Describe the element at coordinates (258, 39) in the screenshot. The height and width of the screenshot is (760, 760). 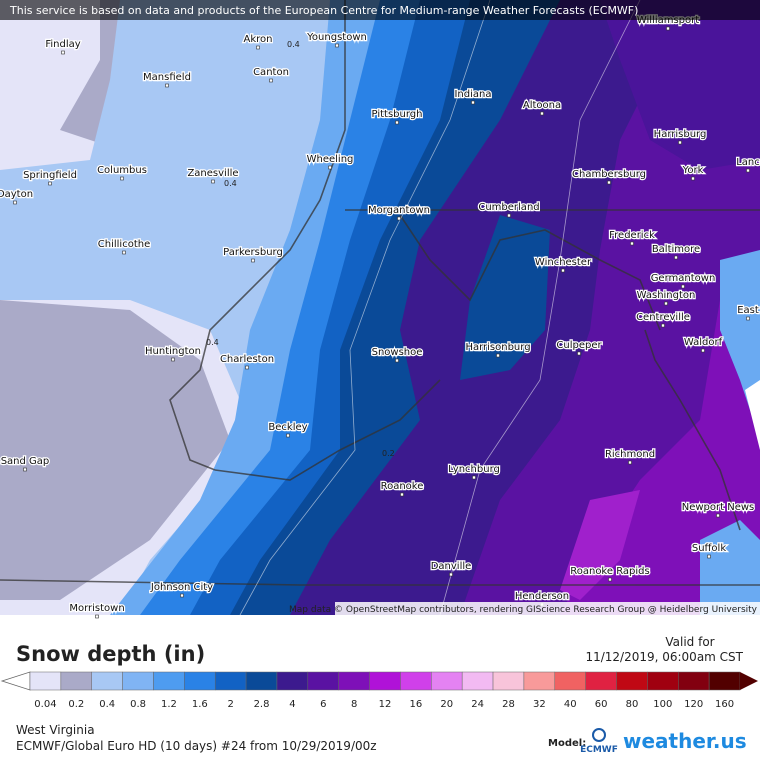
I see `city-label: Akron` at that location.